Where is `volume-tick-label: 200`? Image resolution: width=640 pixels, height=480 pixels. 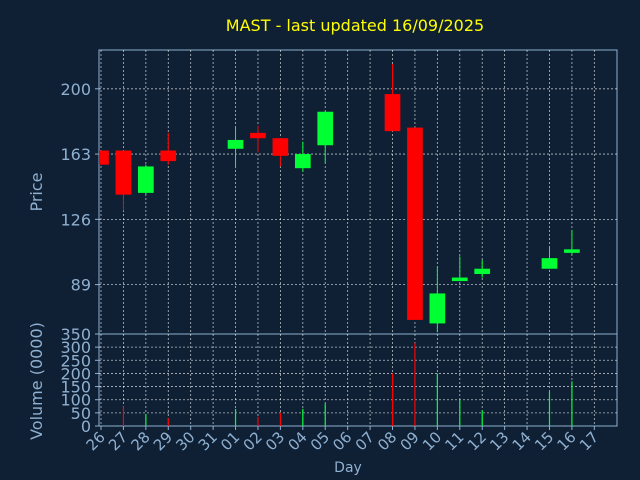
volume-tick-label: 200 is located at coordinates (75, 373).